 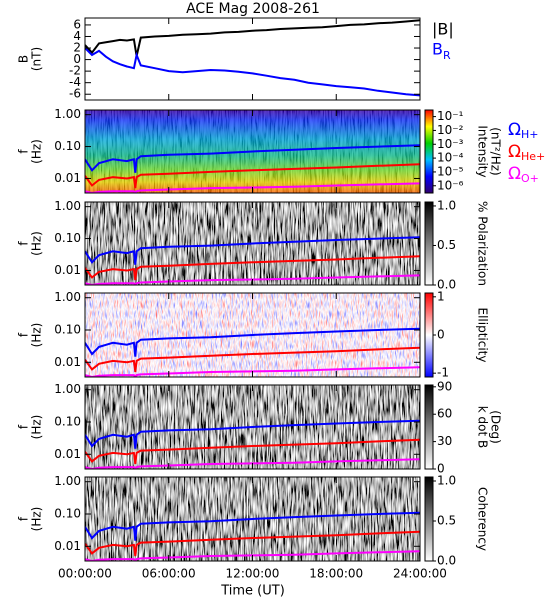 I want to click on colorbar-tick-label: 10⁻¹, so click(x=450, y=116).